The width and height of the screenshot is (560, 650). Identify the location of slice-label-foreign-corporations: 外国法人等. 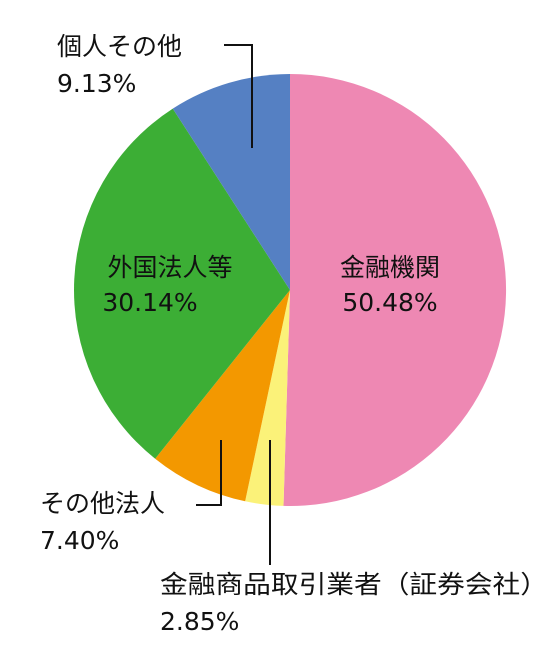
(169, 267).